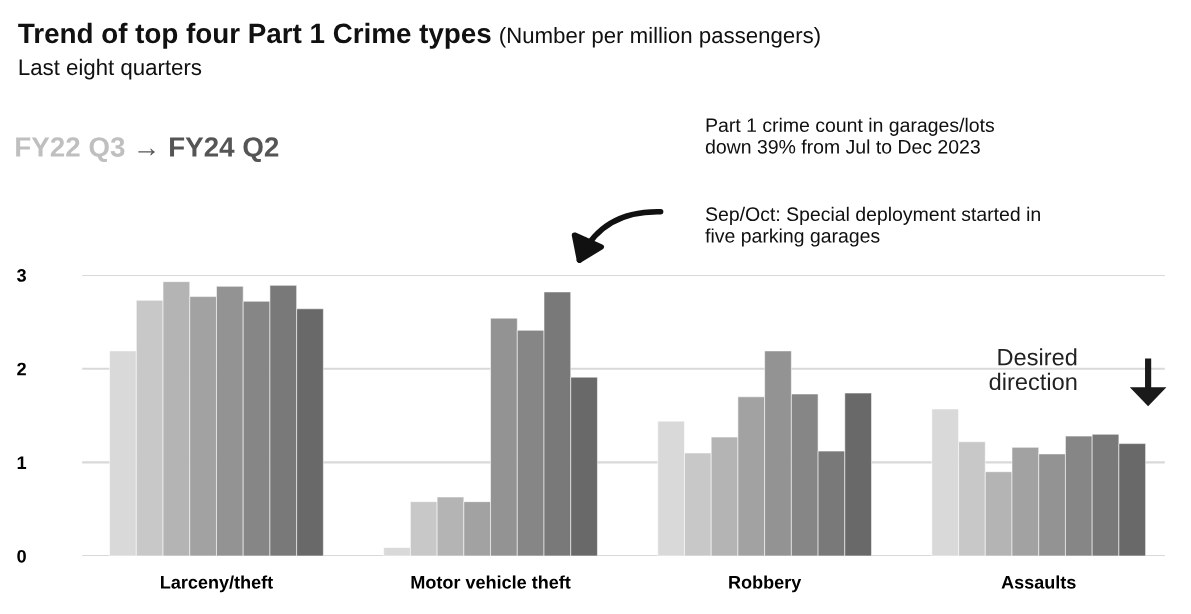 This screenshot has width=1191, height=614. I want to click on text: → FY24 Q2, so click(208, 150).